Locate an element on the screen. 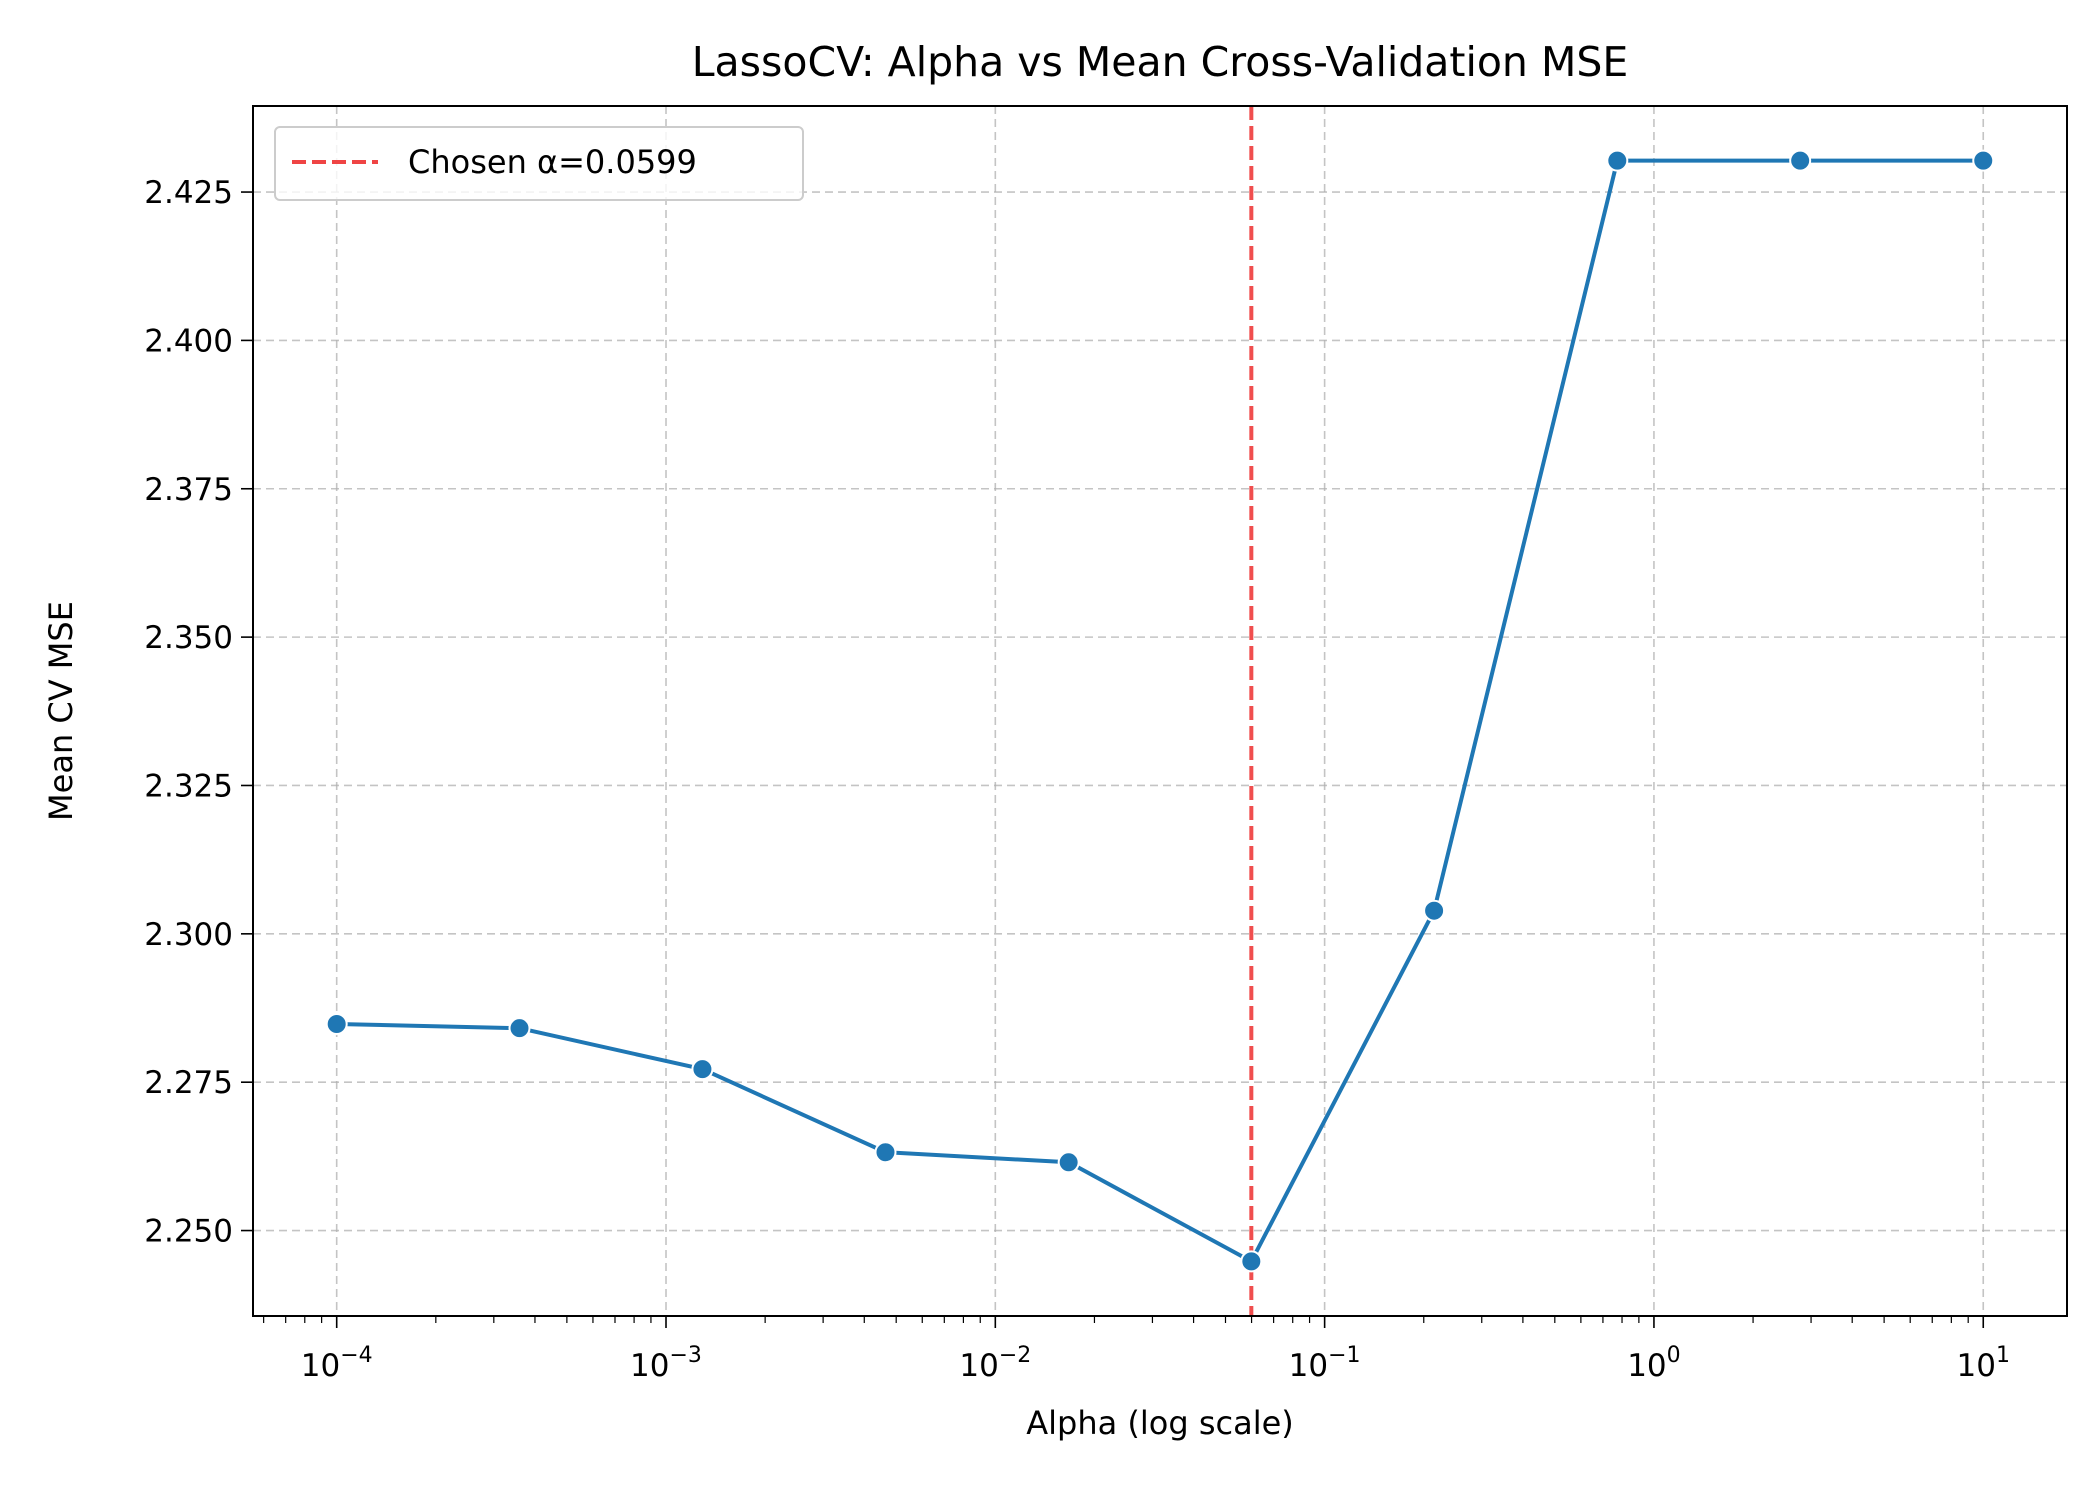 The height and width of the screenshot is (1500, 2100). y-tick-label: 2.350 is located at coordinates (188, 638).